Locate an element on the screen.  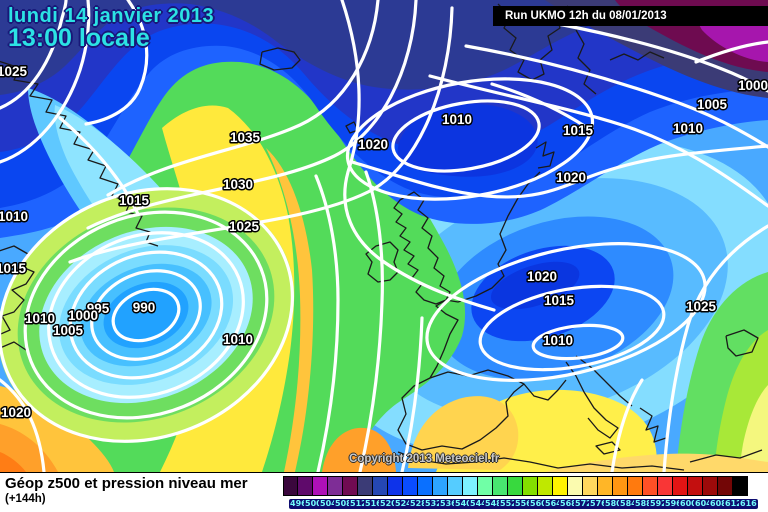
legend-value: 524 is located at coordinates (403, 504).